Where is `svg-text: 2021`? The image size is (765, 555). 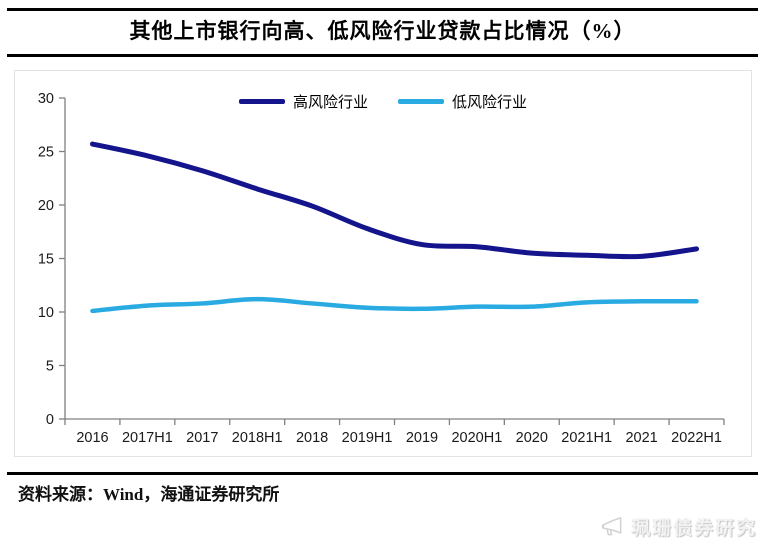
svg-text: 2021 is located at coordinates (641, 438).